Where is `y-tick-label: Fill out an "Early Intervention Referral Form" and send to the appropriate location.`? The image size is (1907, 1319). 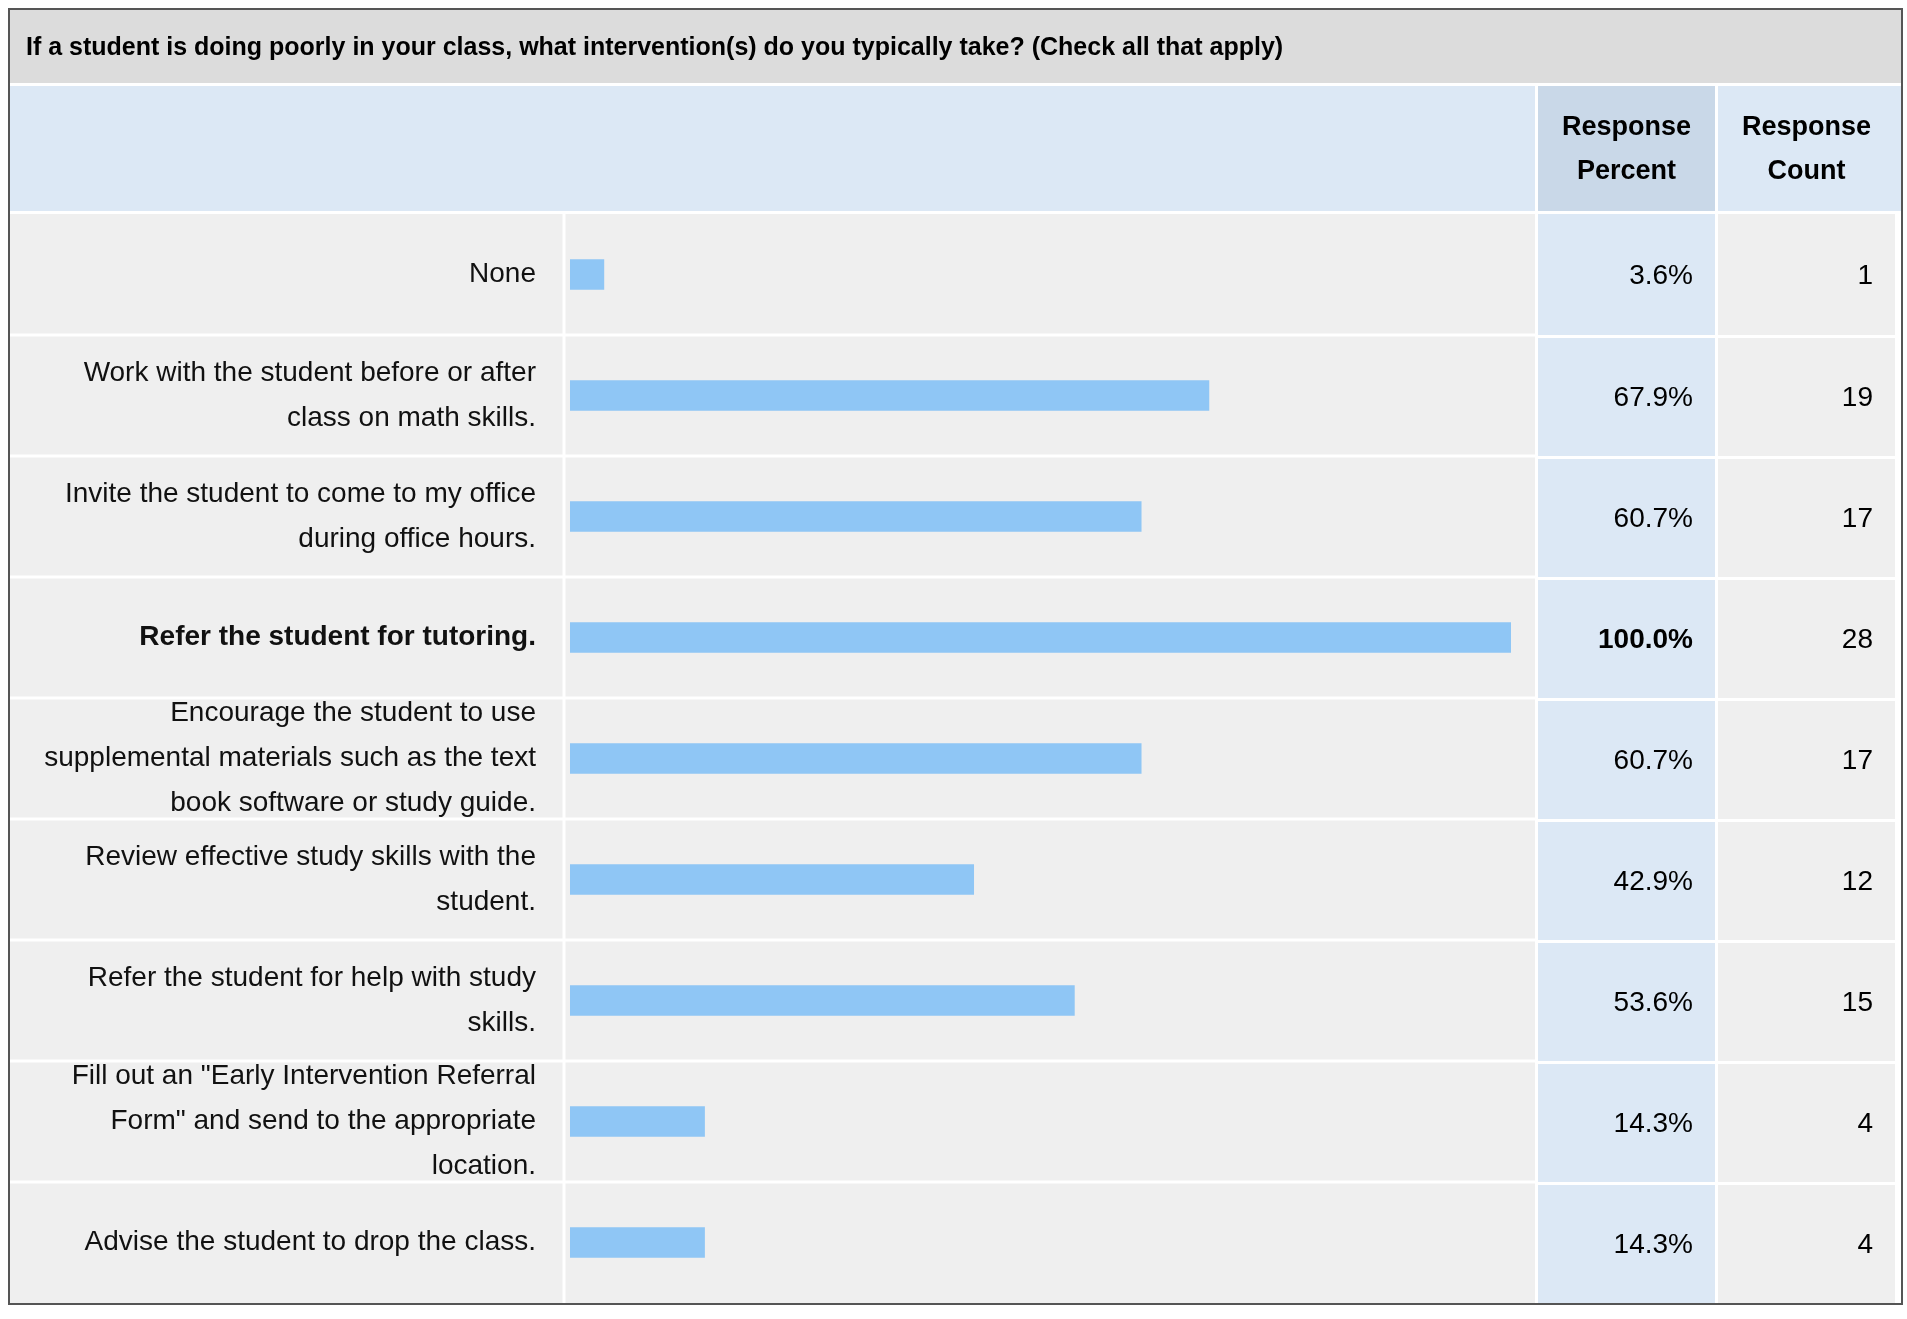 y-tick-label: Fill out an "Early Intervention Referral Form" and send to the appropriate location. is located at coordinates (303, 1120).